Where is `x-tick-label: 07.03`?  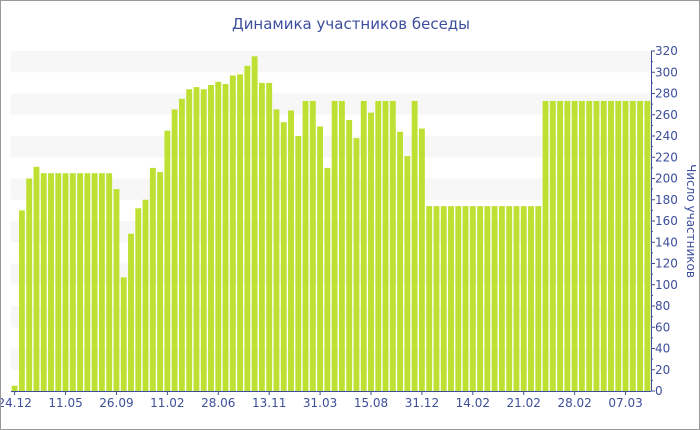 x-tick-label: 07.03 is located at coordinates (625, 403).